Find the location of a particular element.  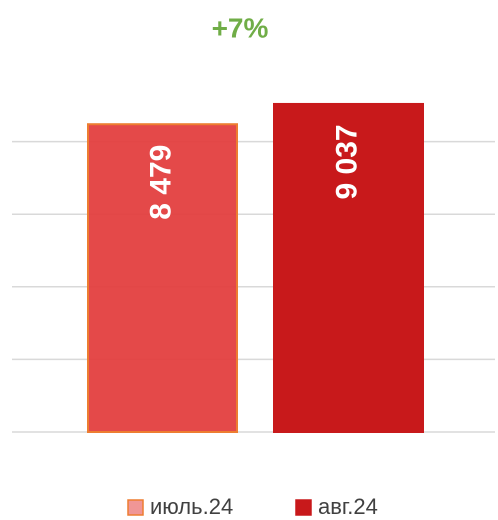

change-annotation: +7% is located at coordinates (240, 27).